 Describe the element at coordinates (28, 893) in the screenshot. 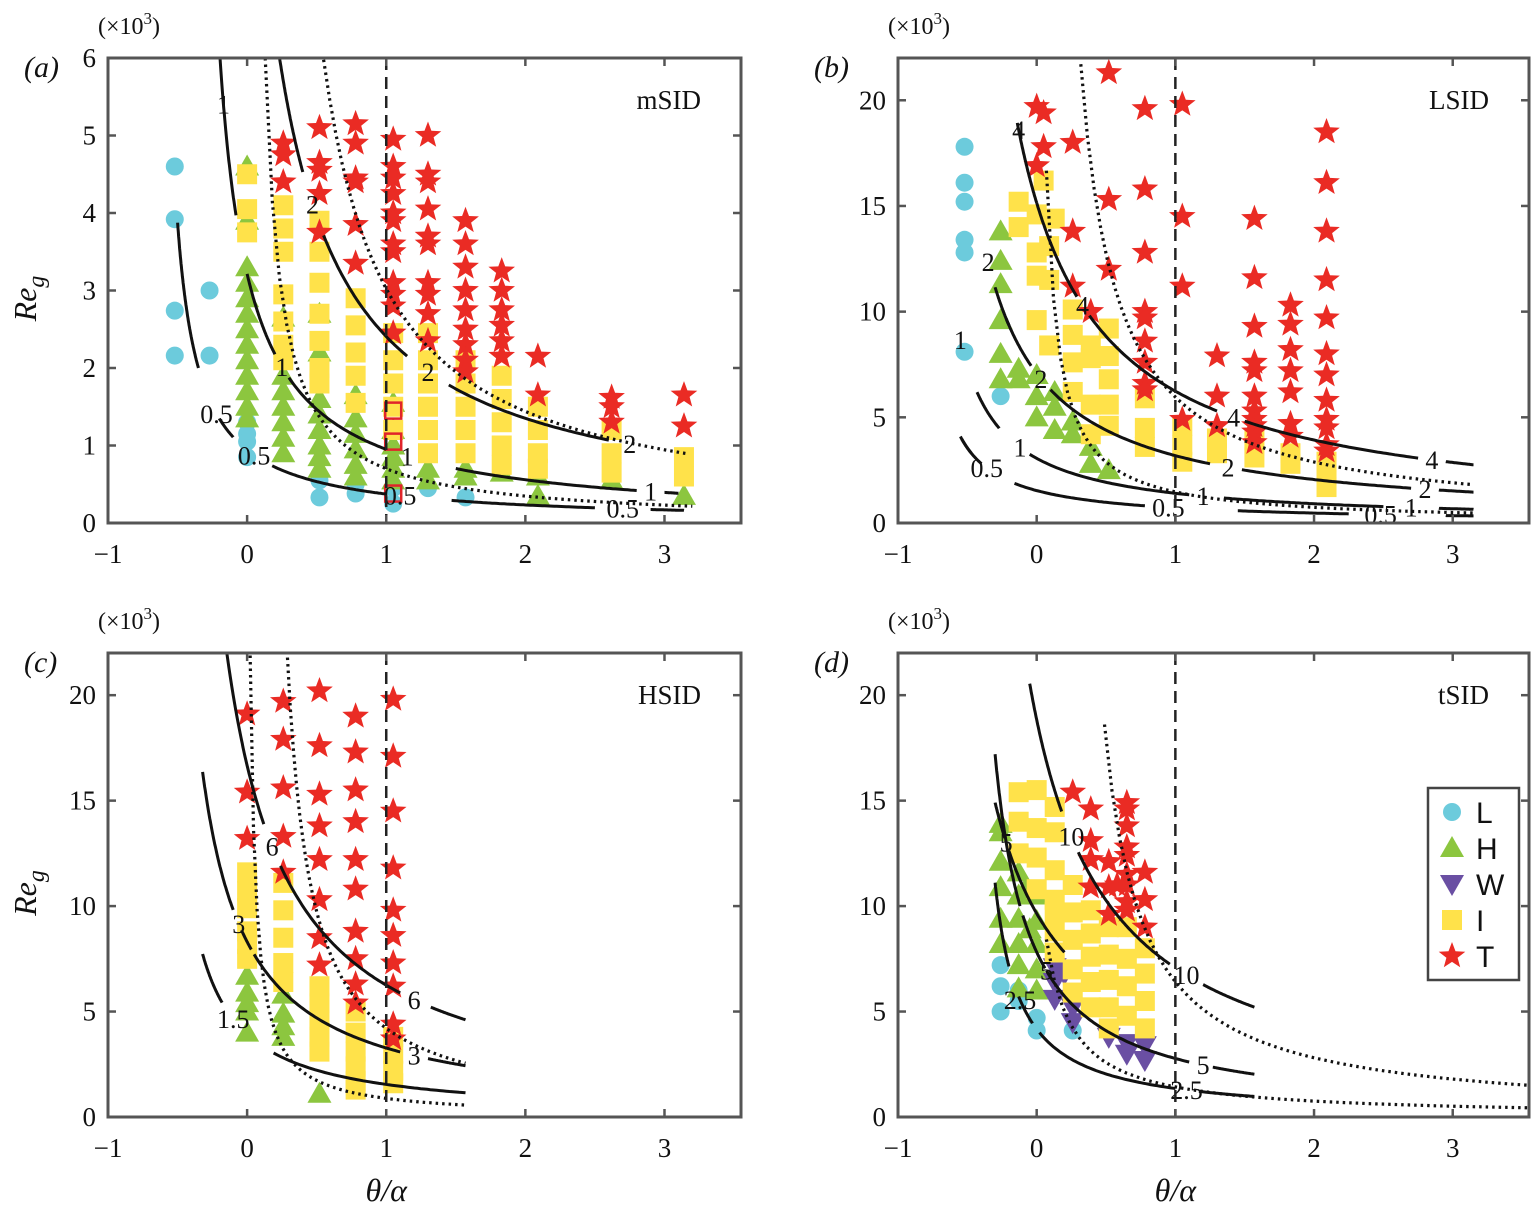

I see `y-axis-label: Reg` at that location.